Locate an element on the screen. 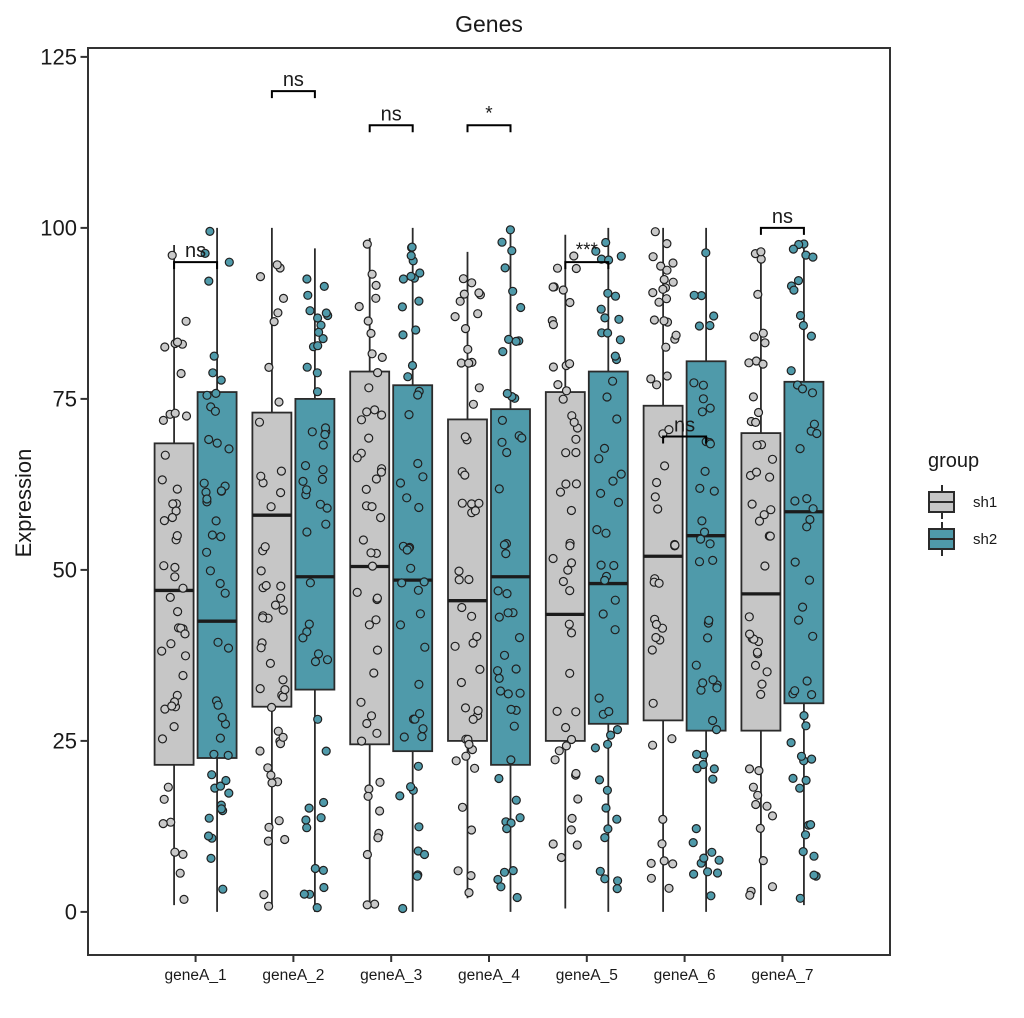 The height and width of the screenshot is (1018, 1024). x-tick-label-geneA_1: geneA_1 is located at coordinates (196, 975).